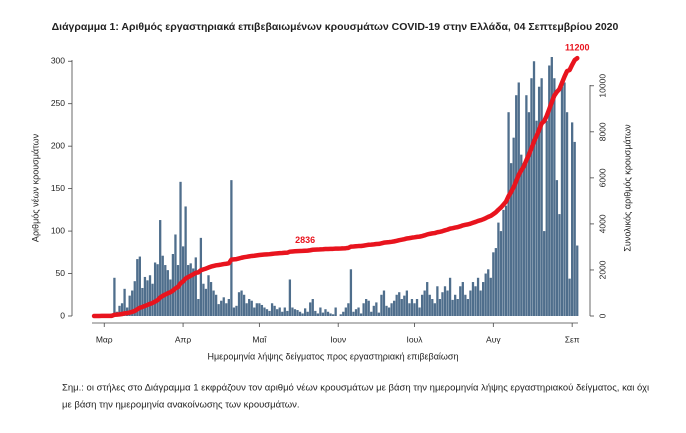 The width and height of the screenshot is (686, 433). Describe the element at coordinates (58, 60) in the screenshot. I see `y-tick-label: 300` at that location.